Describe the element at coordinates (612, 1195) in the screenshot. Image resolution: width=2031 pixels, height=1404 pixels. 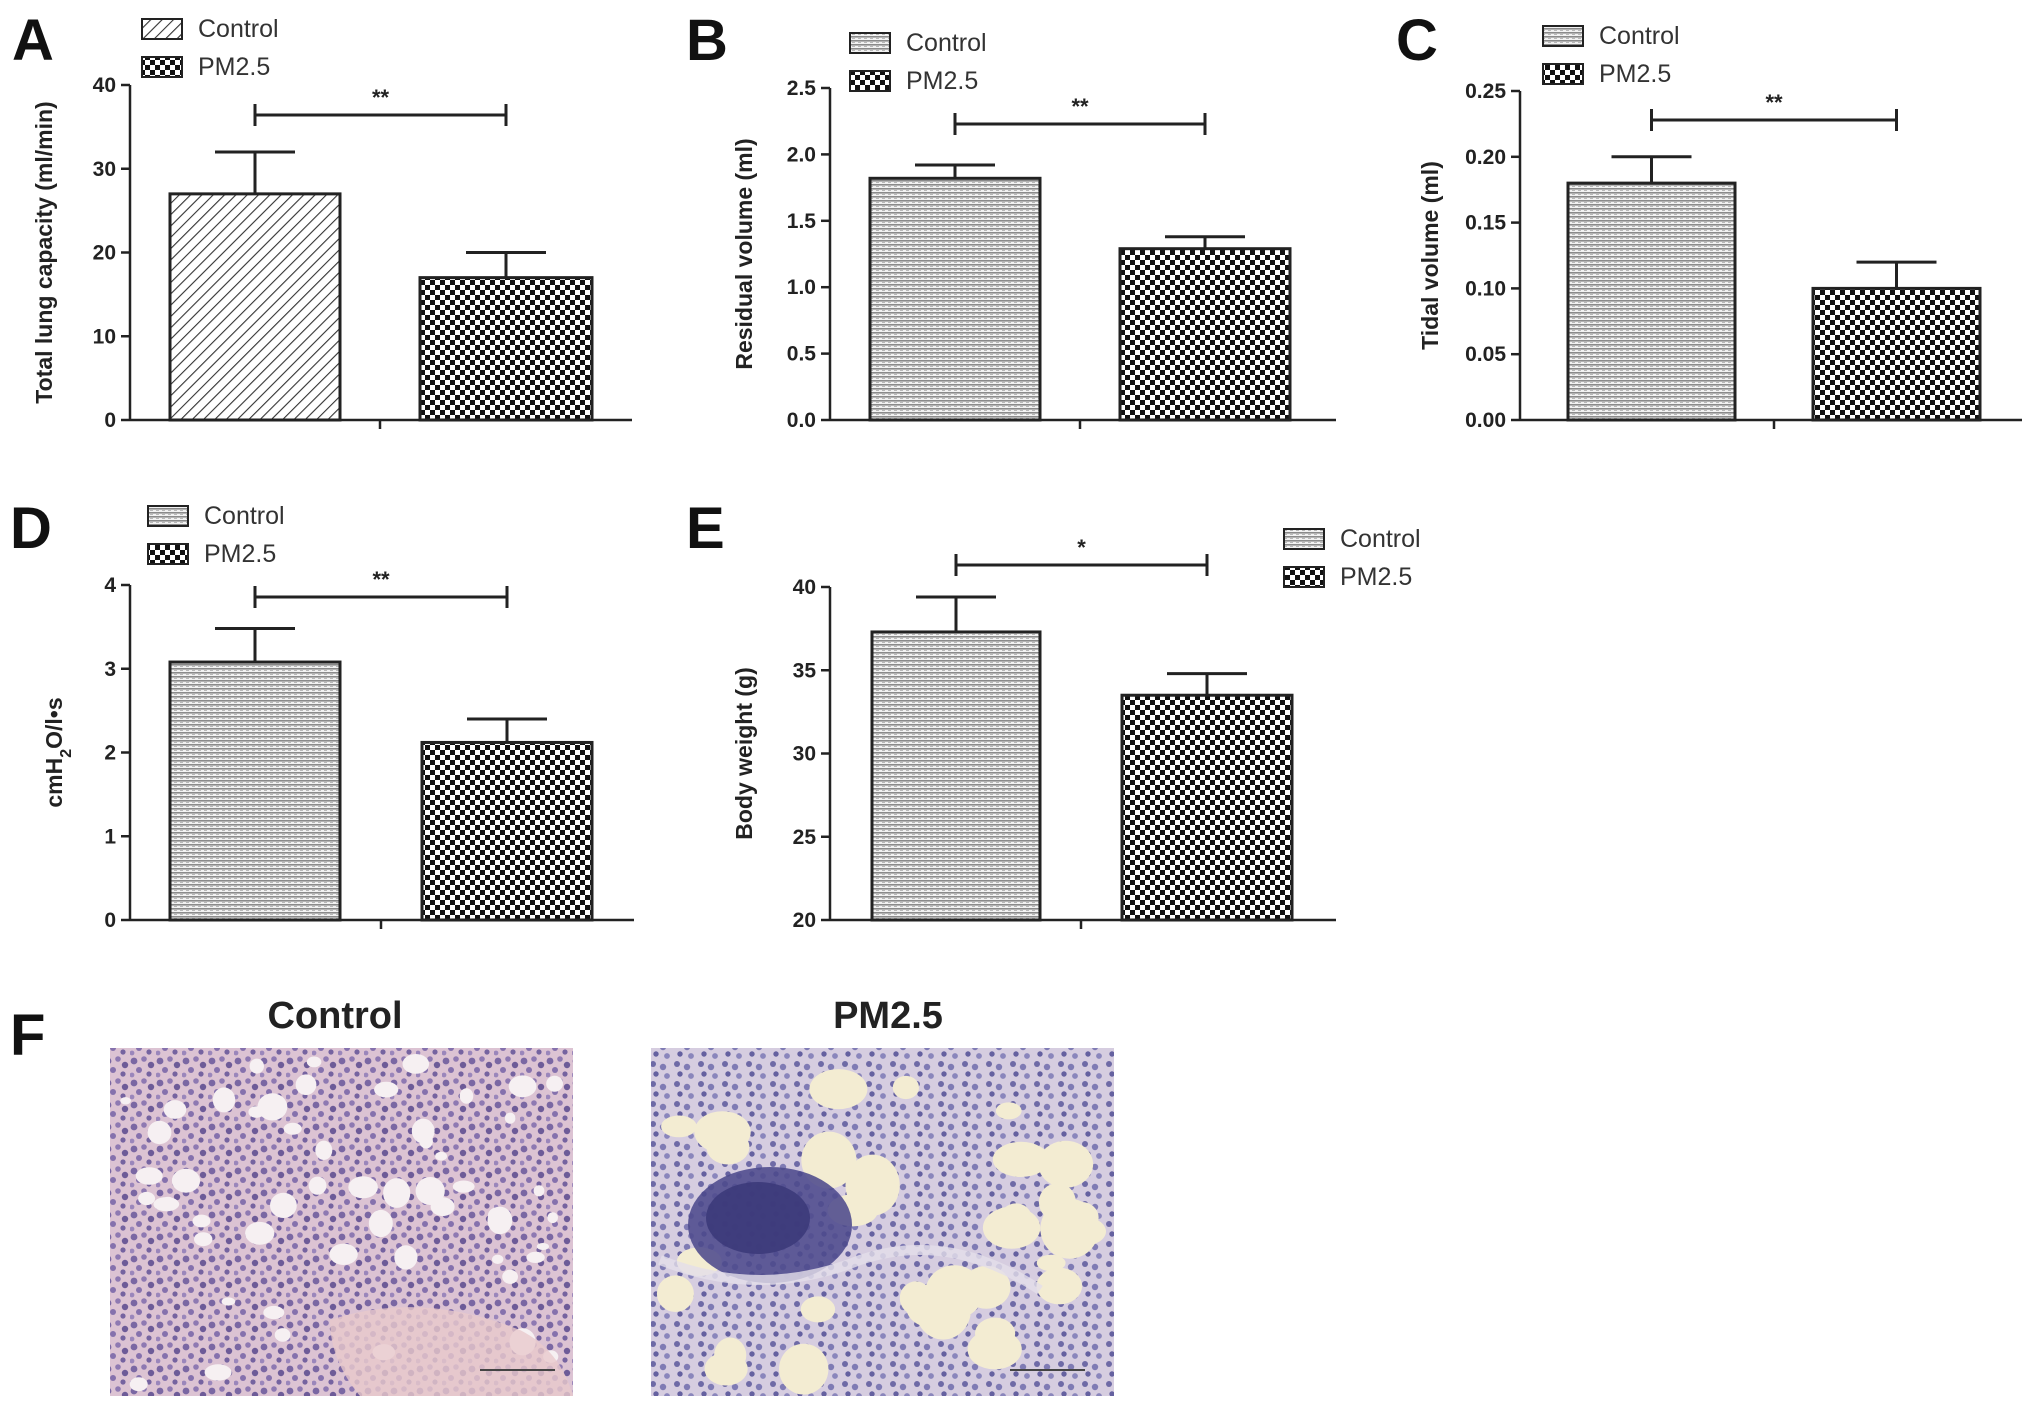
I see `histology-panel: Control PM2.5` at that location.